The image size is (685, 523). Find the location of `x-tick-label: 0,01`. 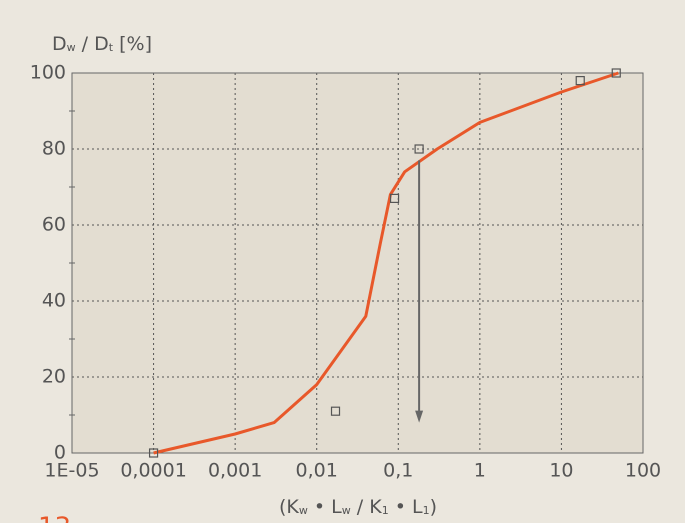

x-tick-label: 0,01 is located at coordinates (317, 471).